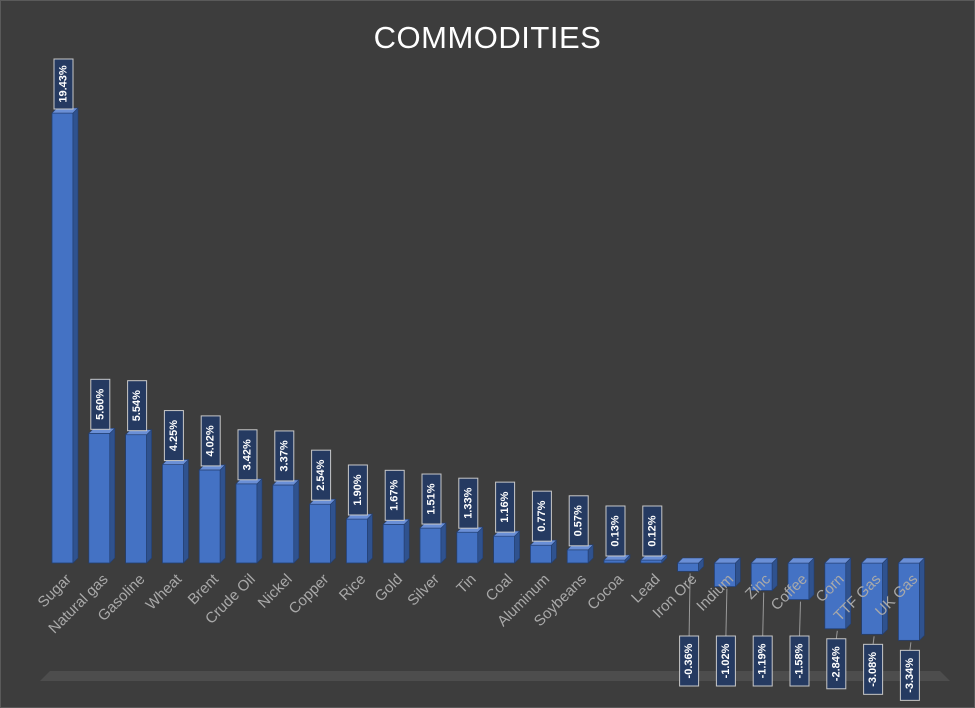 This screenshot has height=708, width=975. What do you see at coordinates (487, 37) in the screenshot?
I see `chart-title: COMMODITIES` at bounding box center [487, 37].